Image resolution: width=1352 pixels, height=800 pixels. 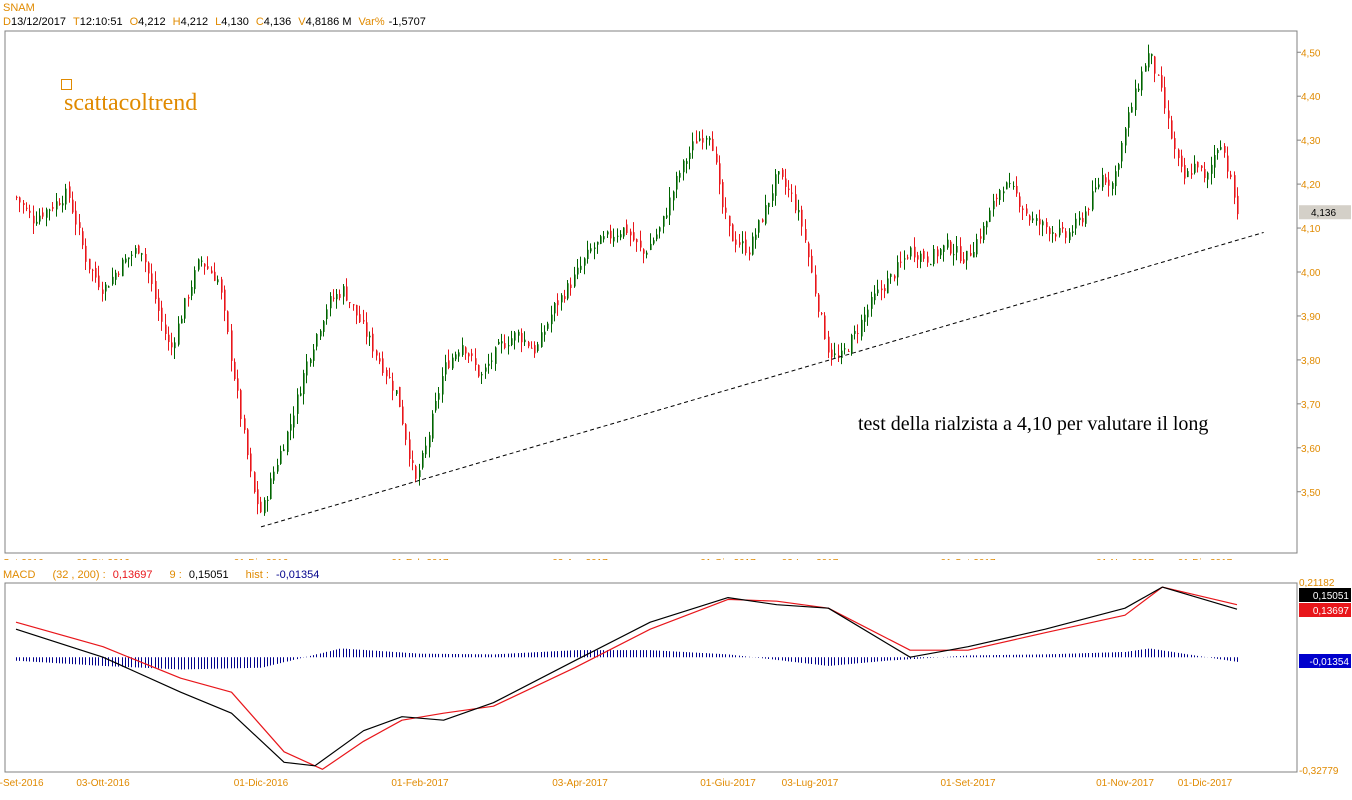 What do you see at coordinates (257, 575) in the screenshot?
I see `hist-label: hist :` at bounding box center [257, 575].